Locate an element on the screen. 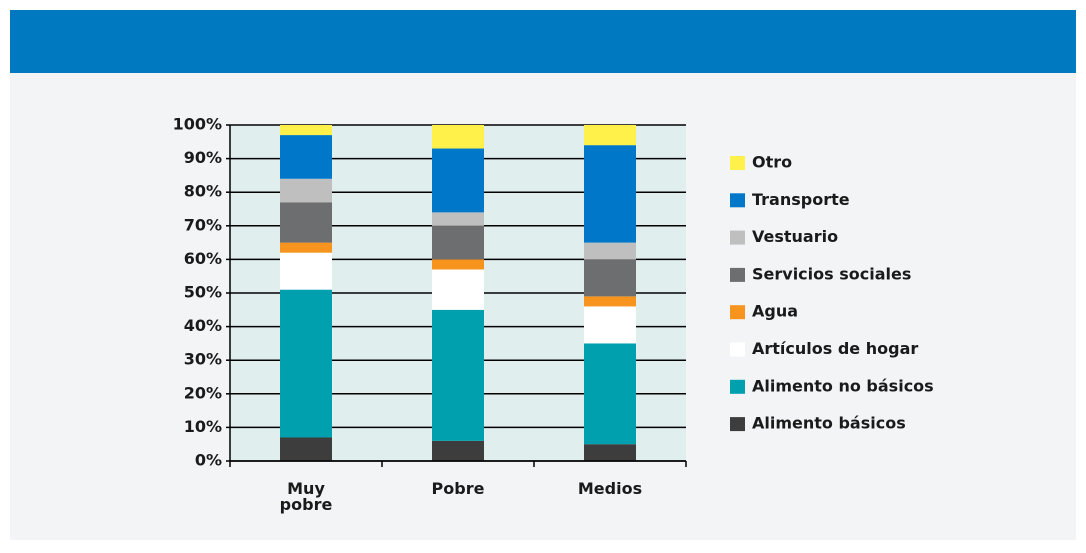 This screenshot has width=1086, height=553. y-tick-label: 70% is located at coordinates (203, 224).